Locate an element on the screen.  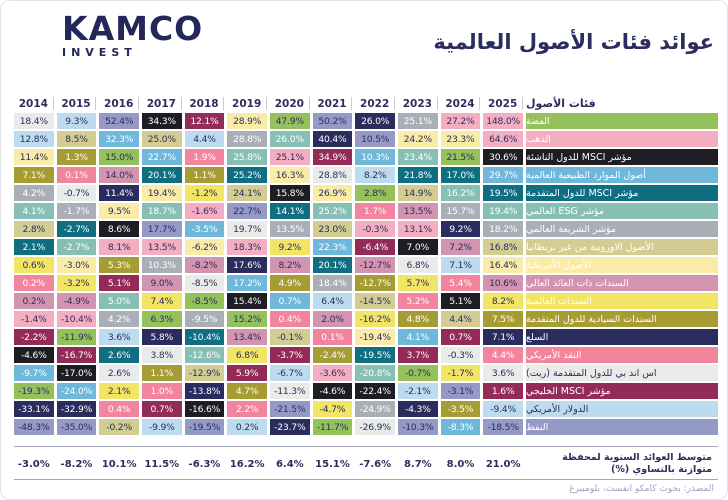
return-cell-2023-rank4: 21.8% is located at coordinates (418, 175).